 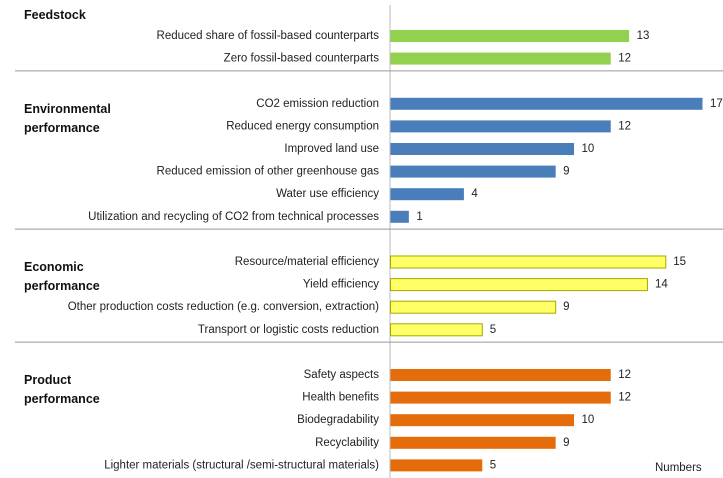 I want to click on x-axis-label: Numbers, so click(x=678, y=468).